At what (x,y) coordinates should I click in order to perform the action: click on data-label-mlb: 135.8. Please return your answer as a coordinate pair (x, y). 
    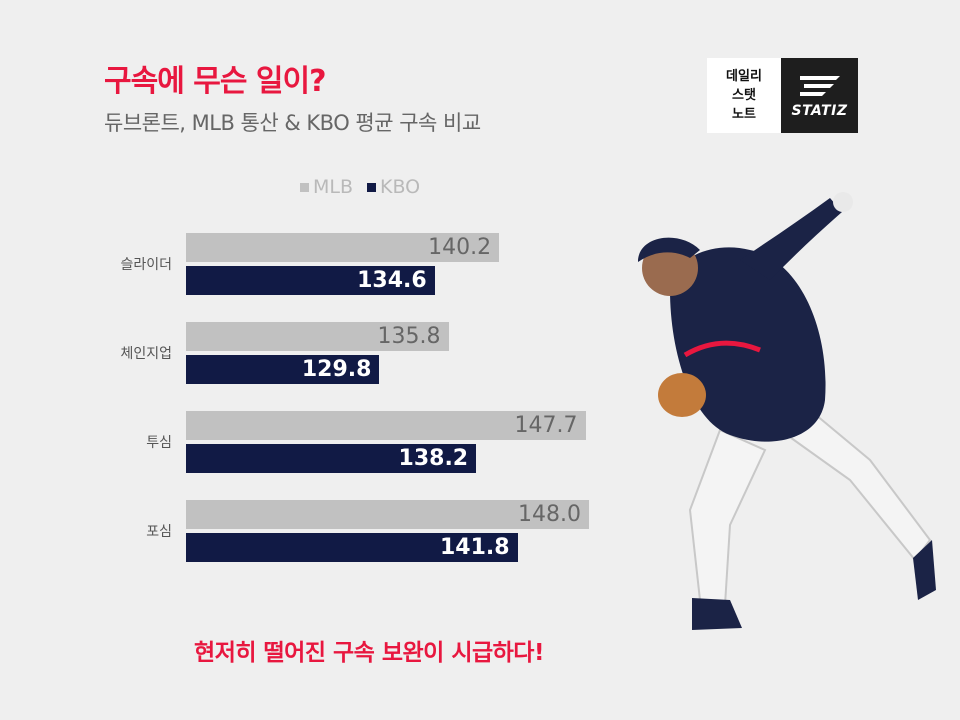
    Looking at the image, I should click on (409, 336).